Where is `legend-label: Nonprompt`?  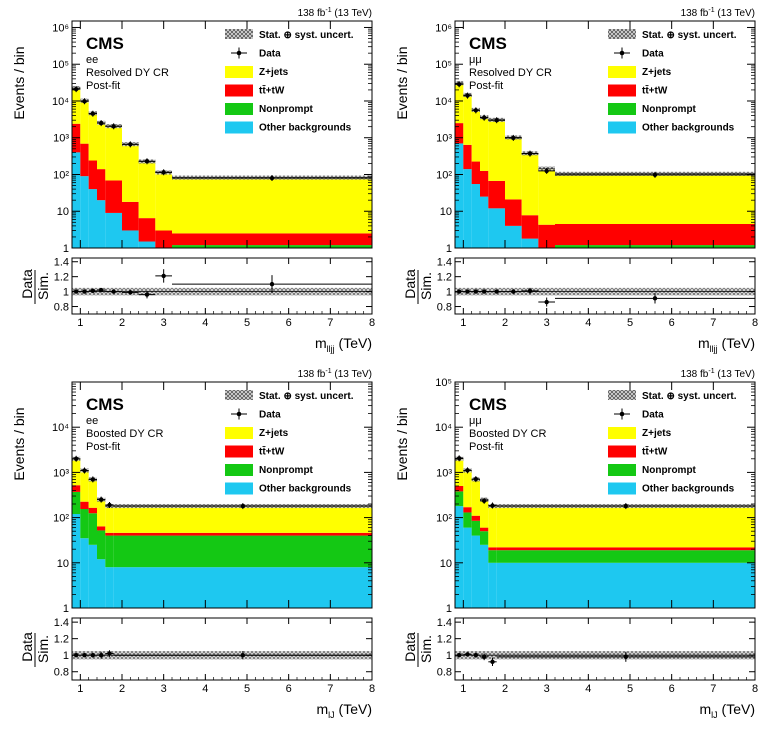
legend-label: Nonprompt is located at coordinates (286, 109).